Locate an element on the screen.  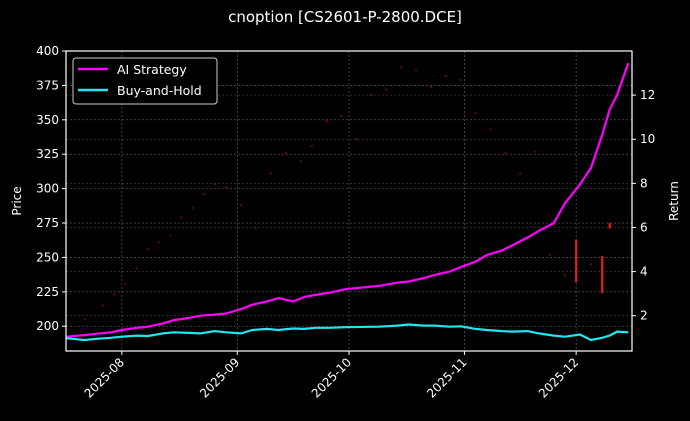
y2-tick-label: 10 is located at coordinates (647, 139).